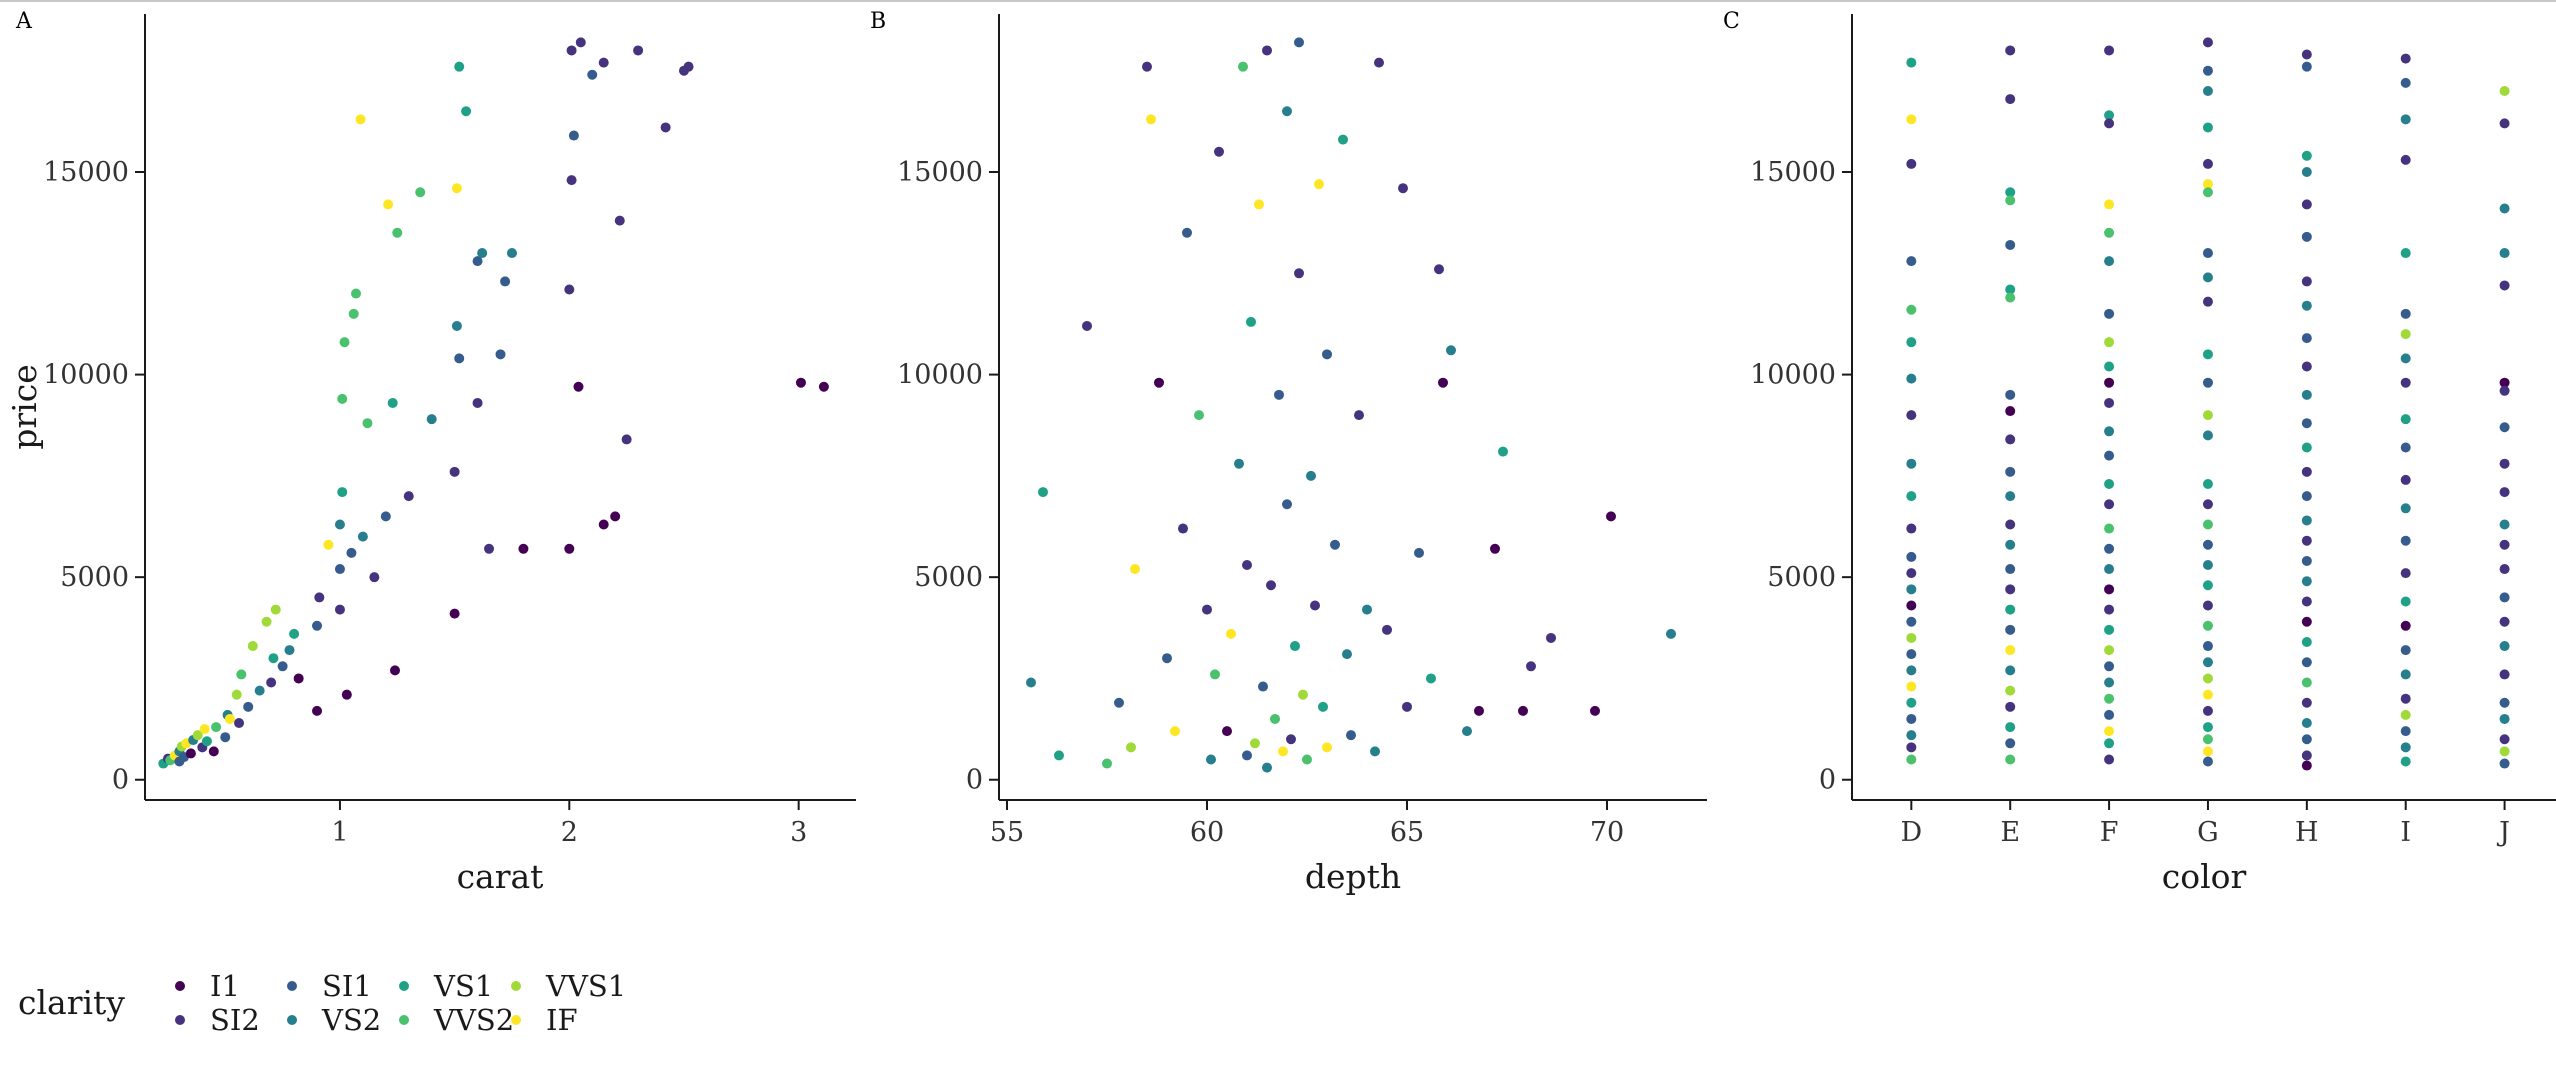  What do you see at coordinates (1801, 577) in the screenshot?
I see `y-tick-label-c: 5000` at bounding box center [1801, 577].